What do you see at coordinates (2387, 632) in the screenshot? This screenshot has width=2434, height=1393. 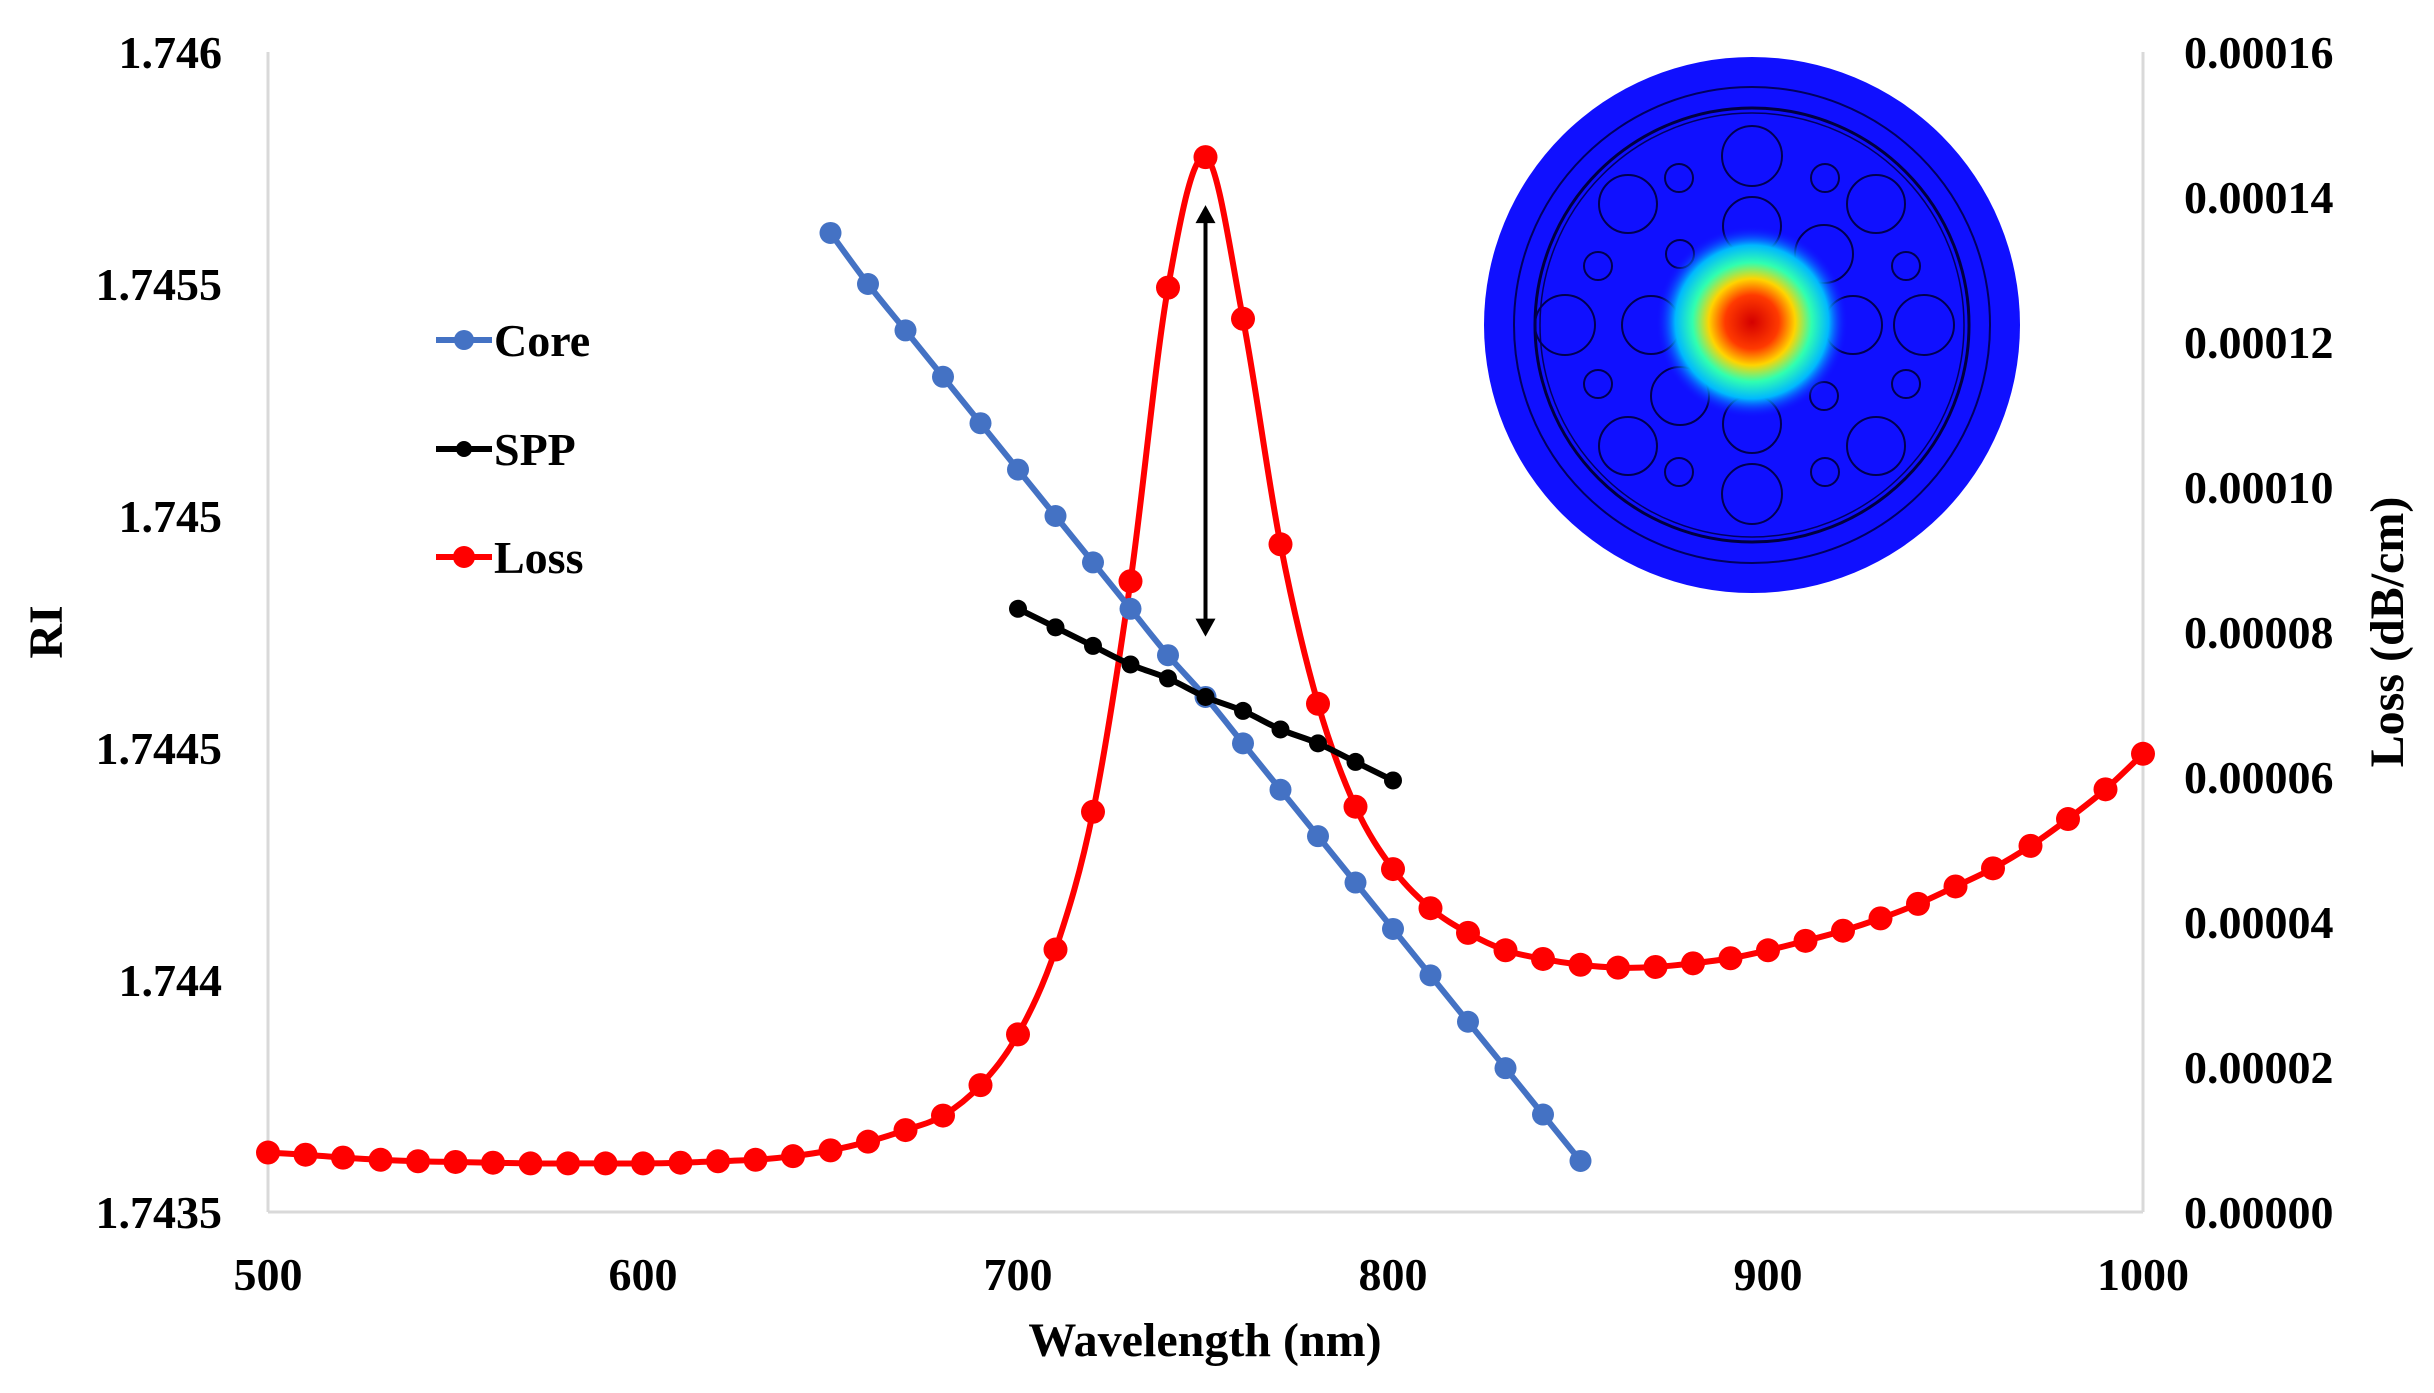 I see `y2-axis-title: Loss (dB/cm)` at bounding box center [2387, 632].